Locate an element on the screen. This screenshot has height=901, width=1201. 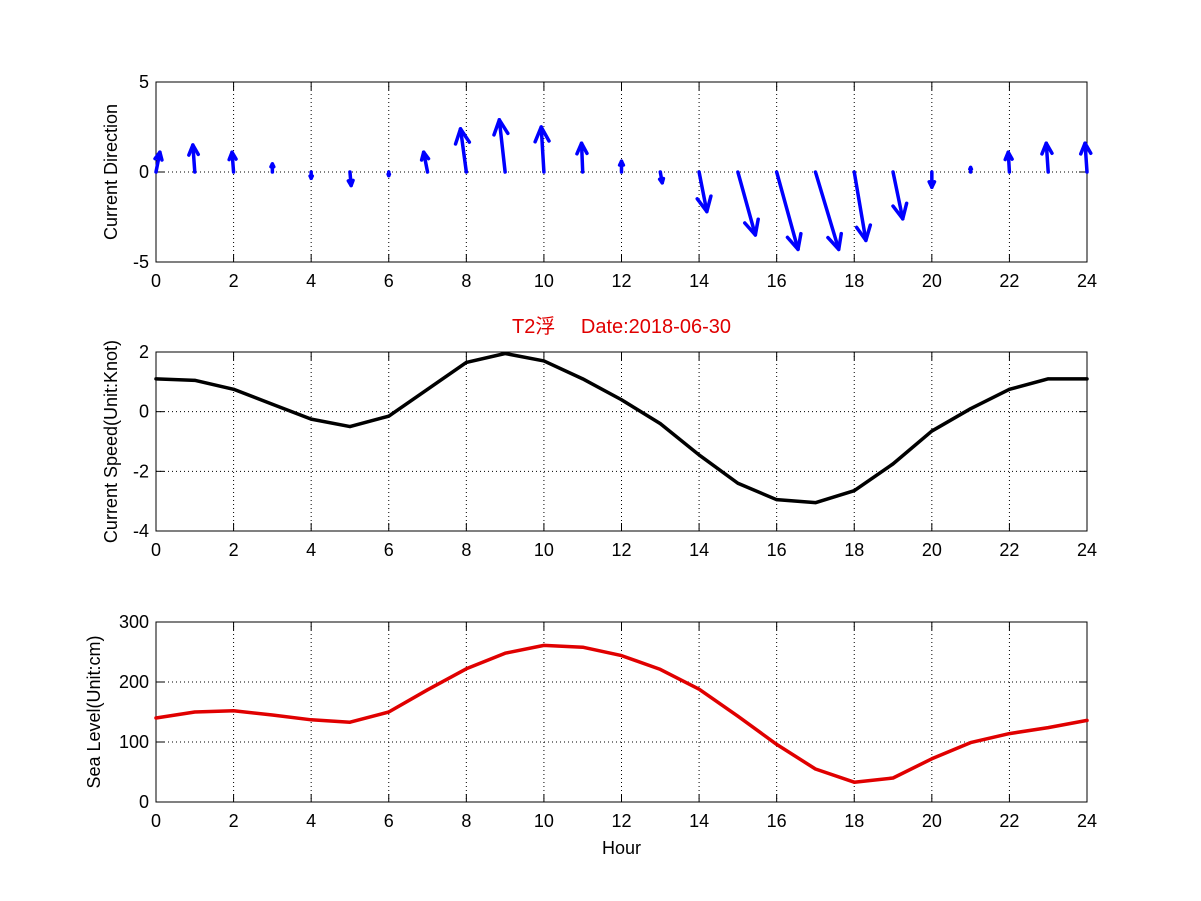
x-tick-label: 18 is located at coordinates (854, 550).